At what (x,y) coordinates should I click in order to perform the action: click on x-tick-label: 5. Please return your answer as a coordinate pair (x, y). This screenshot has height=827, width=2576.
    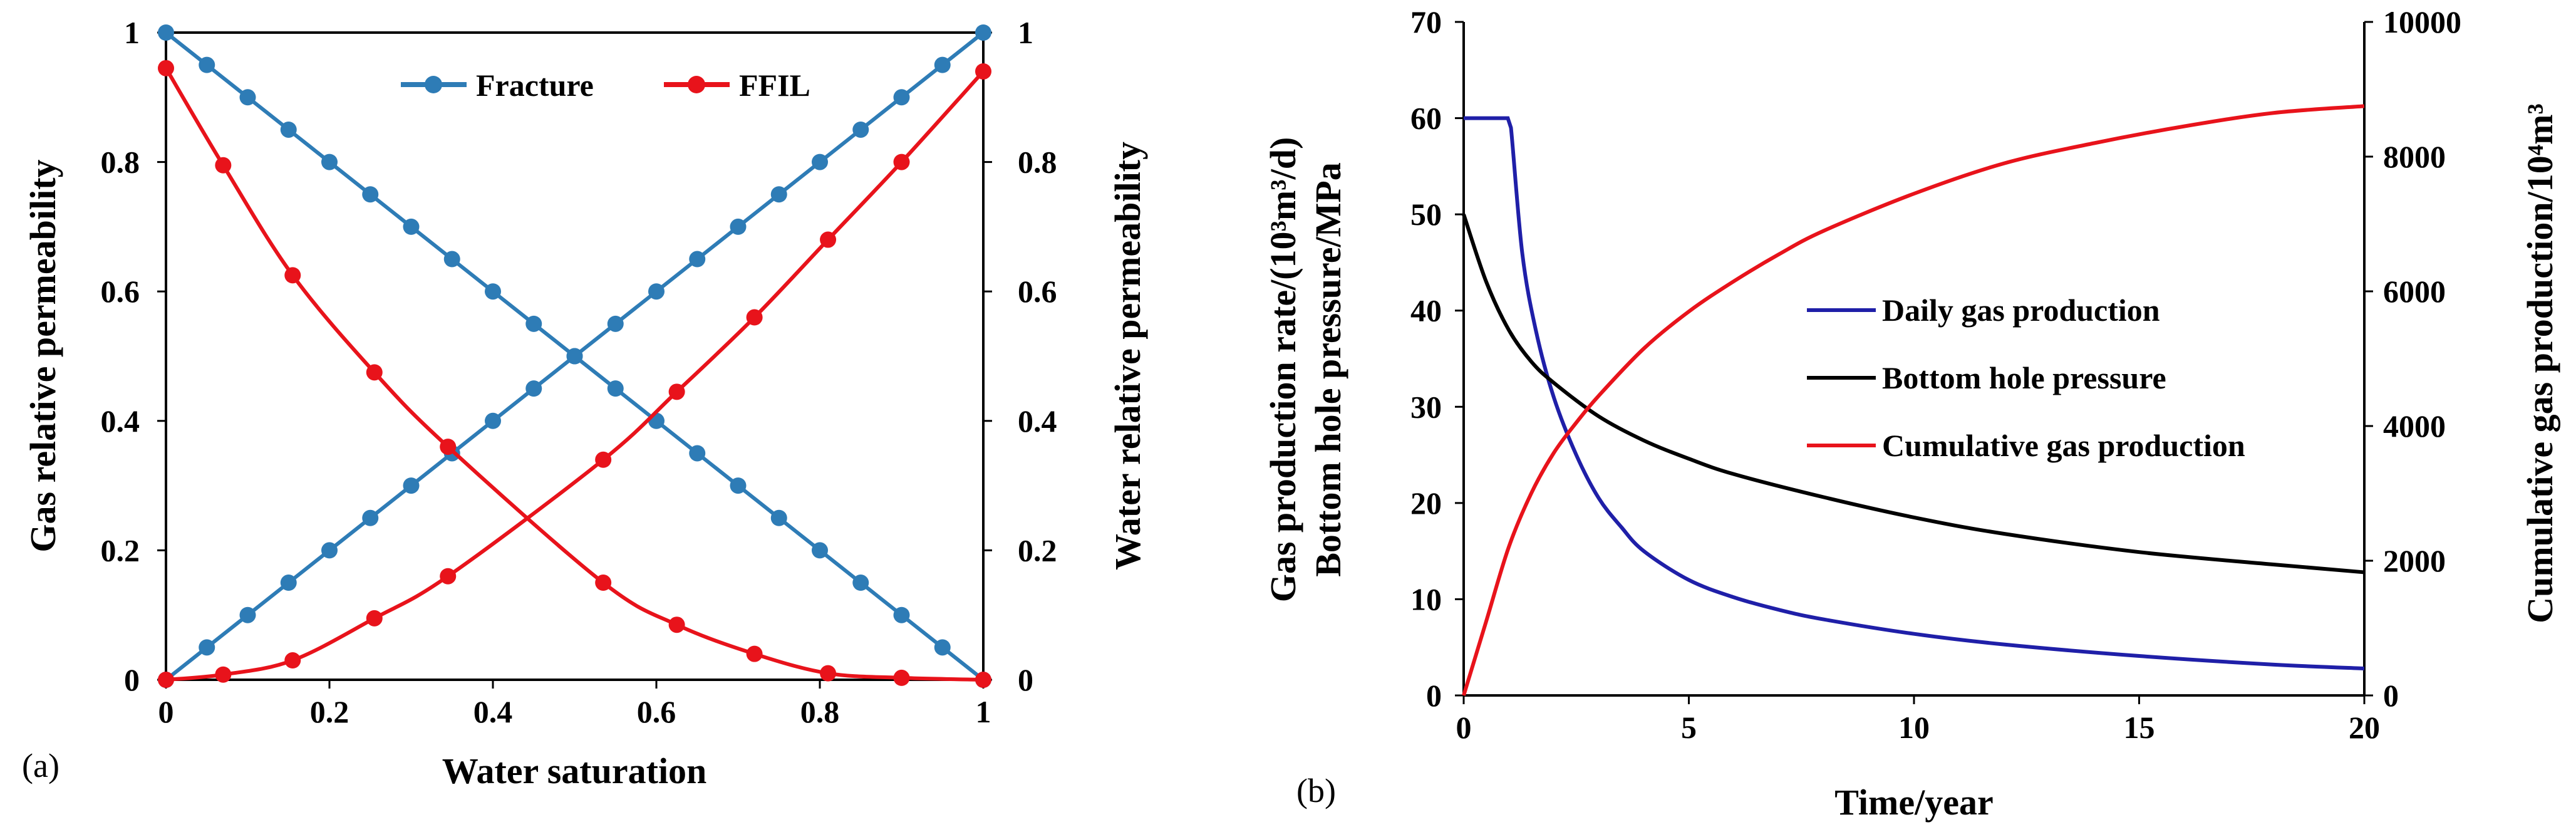
    Looking at the image, I should click on (1689, 727).